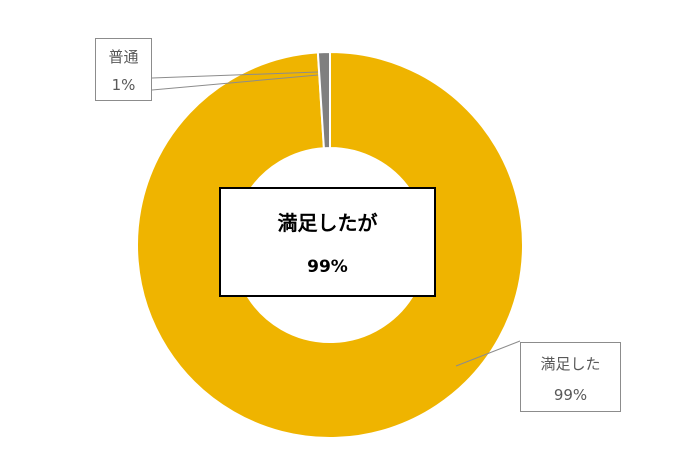  I want to click on data-label-neutral-value: 1%, so click(123, 85).